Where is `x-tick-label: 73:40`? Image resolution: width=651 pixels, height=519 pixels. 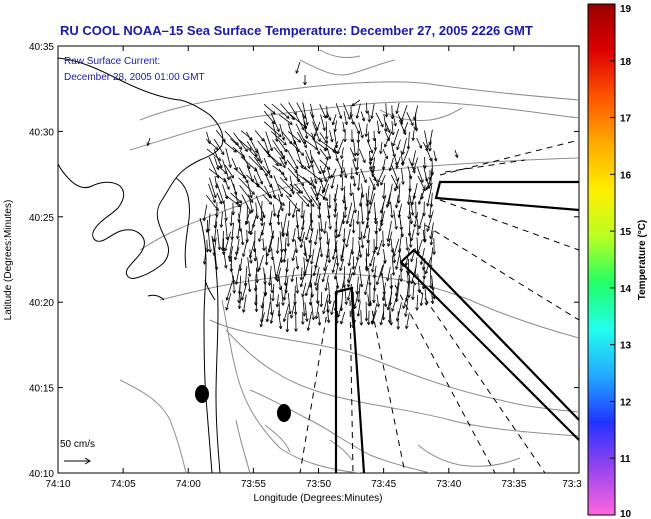
x-tick-label: 73:40 is located at coordinates (448, 484).